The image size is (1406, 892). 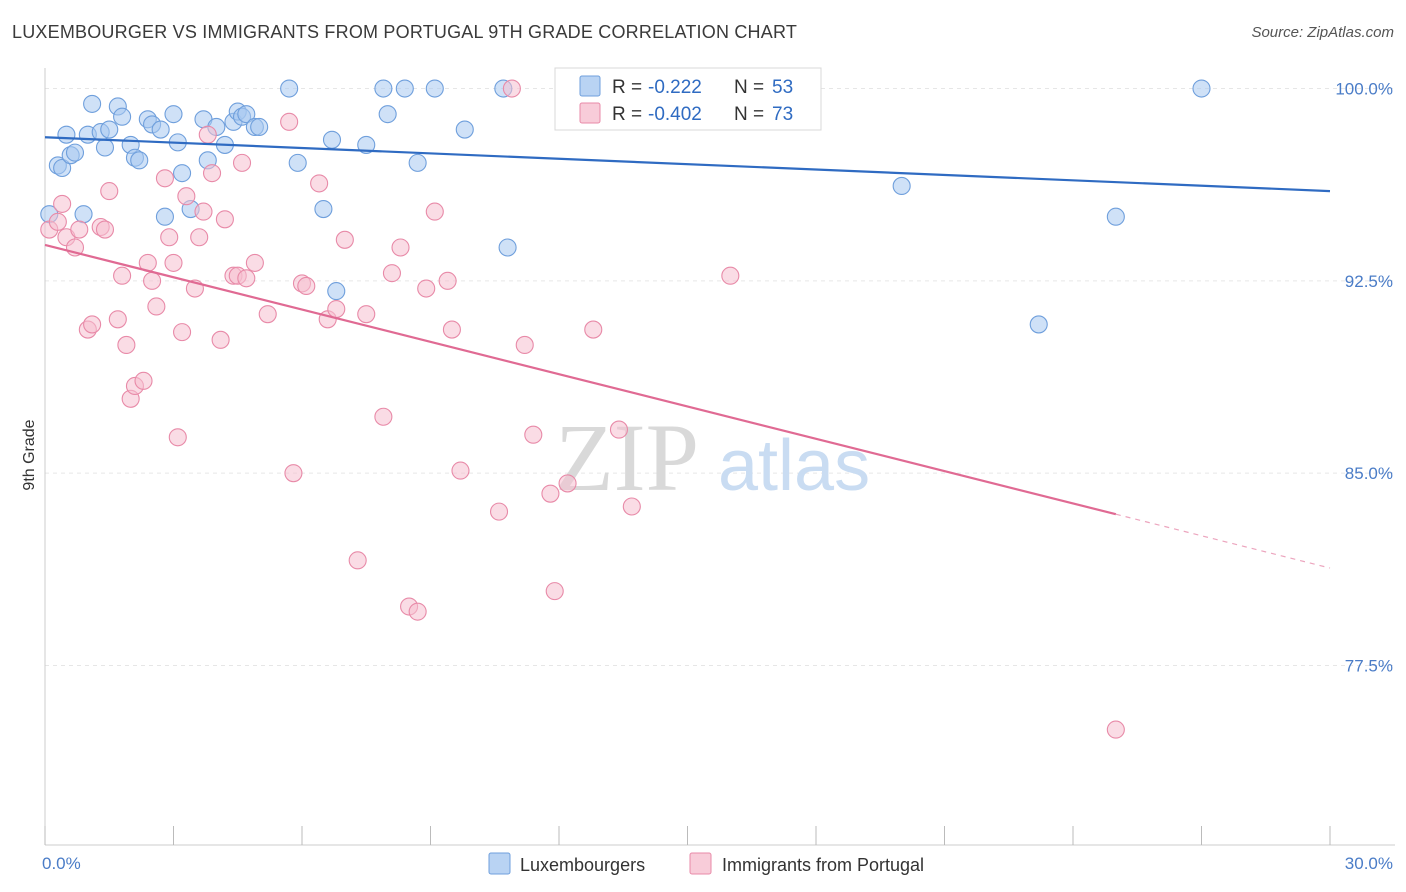 What do you see at coordinates (590, 113) in the screenshot?
I see `legend-swatch-portugal` at bounding box center [590, 113].